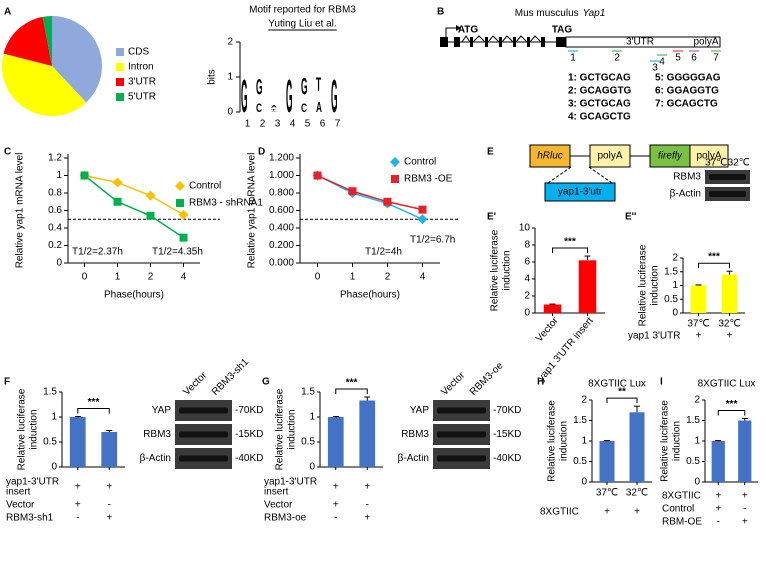 This screenshot has width=766, height=567. I want to click on blot-size: -15KD, so click(249, 434).